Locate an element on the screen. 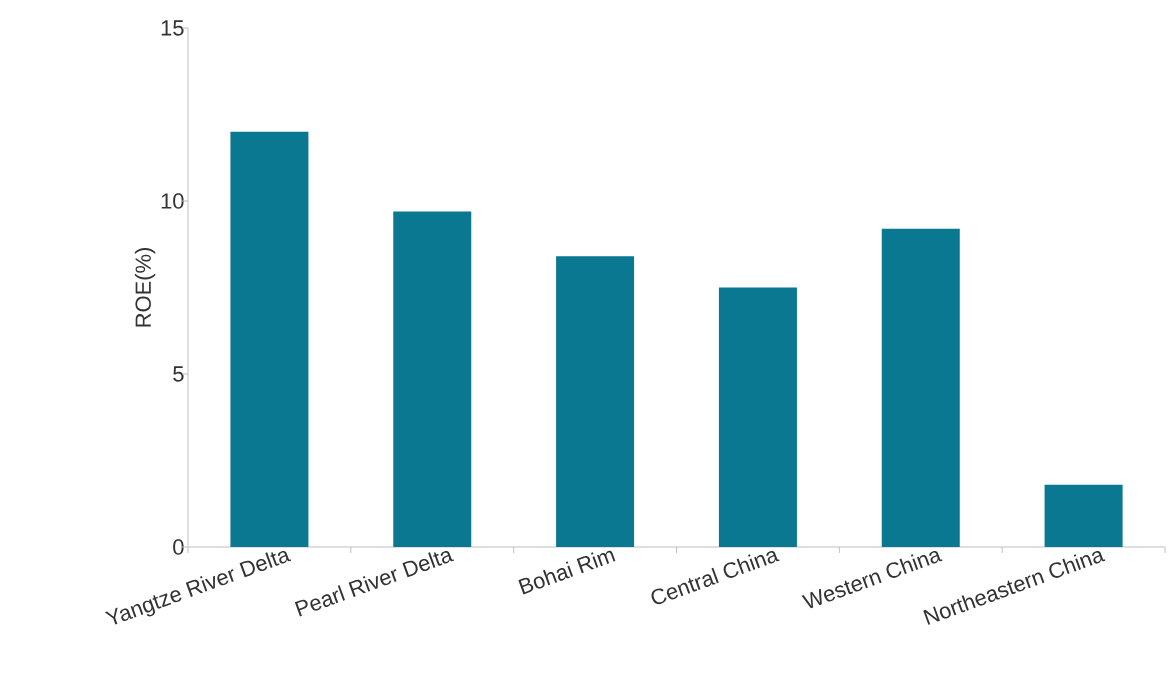 The height and width of the screenshot is (681, 1173). y-tick-label: 15 is located at coordinates (172, 28).